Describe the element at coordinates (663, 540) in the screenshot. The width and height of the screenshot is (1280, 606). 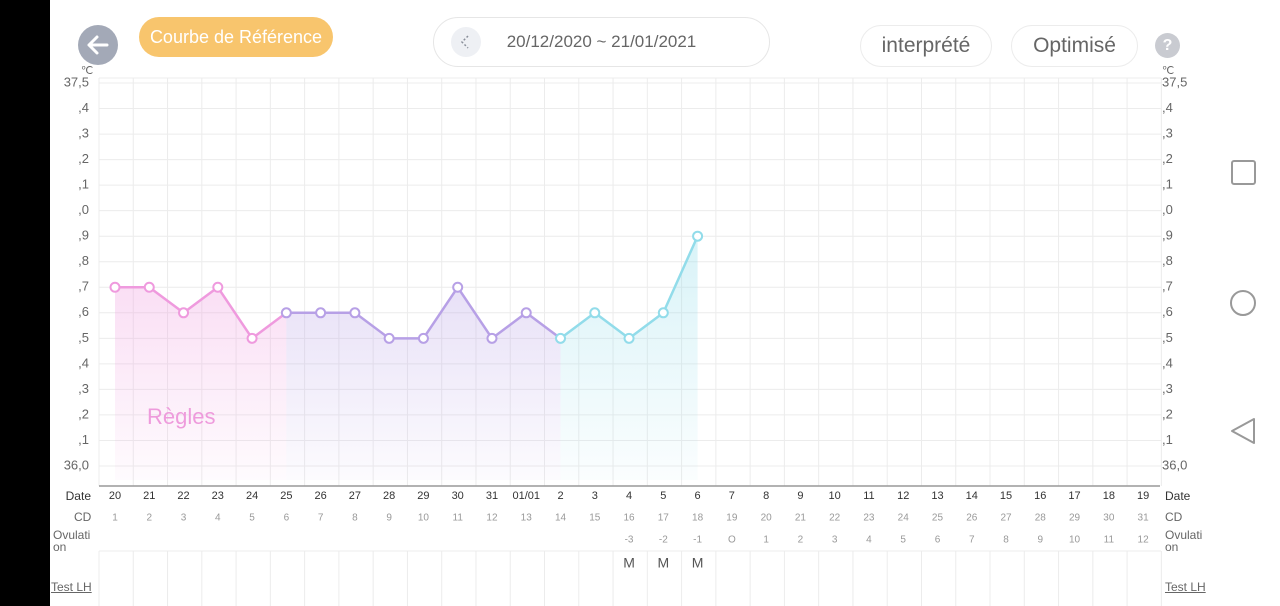
I see `ovulation-label: -2` at that location.